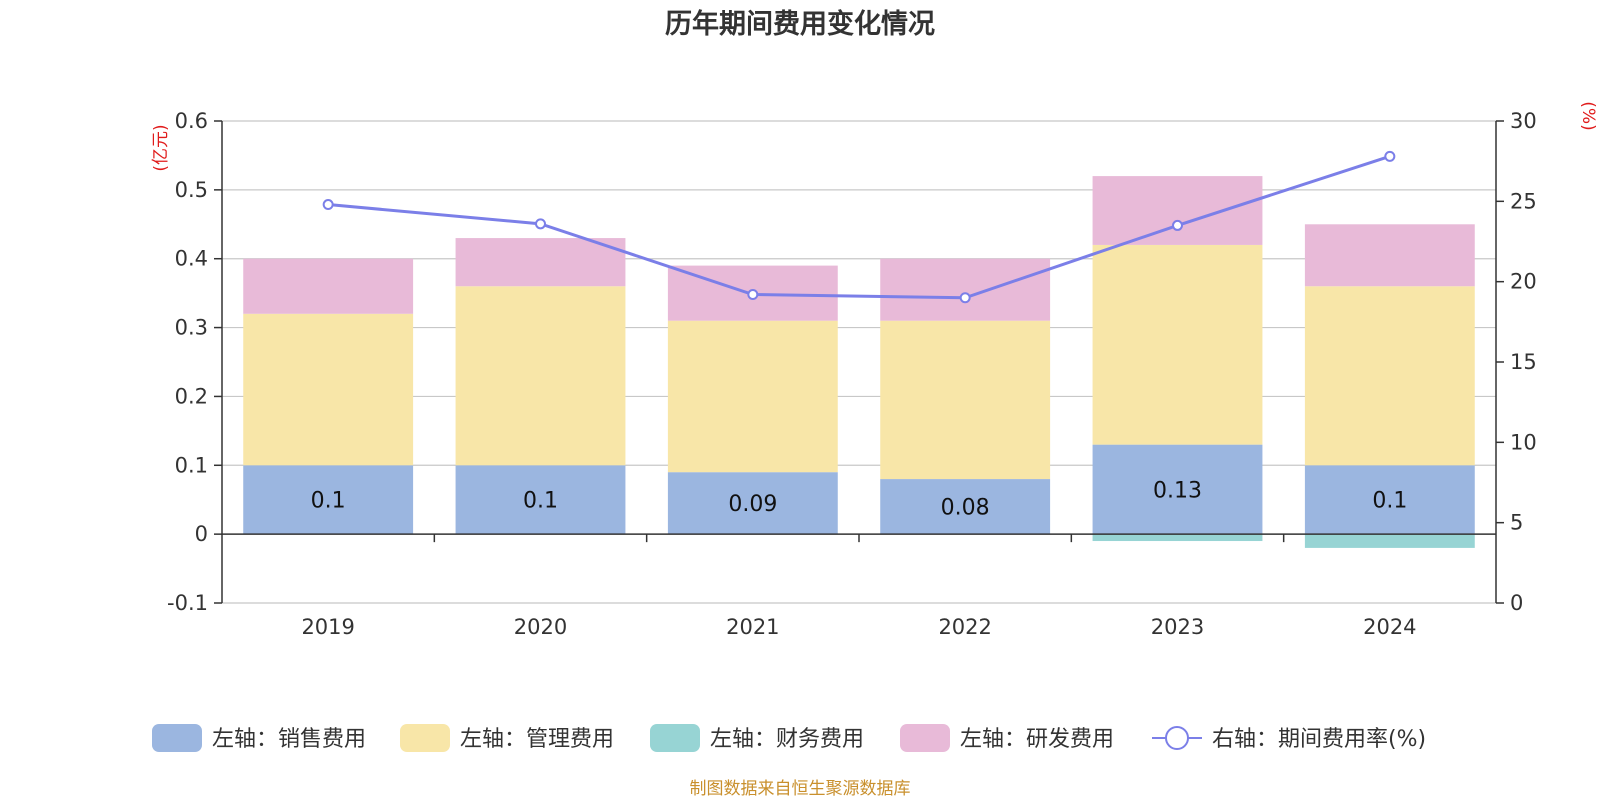  I want to click on left-tick-label: 0.1, so click(191, 465).